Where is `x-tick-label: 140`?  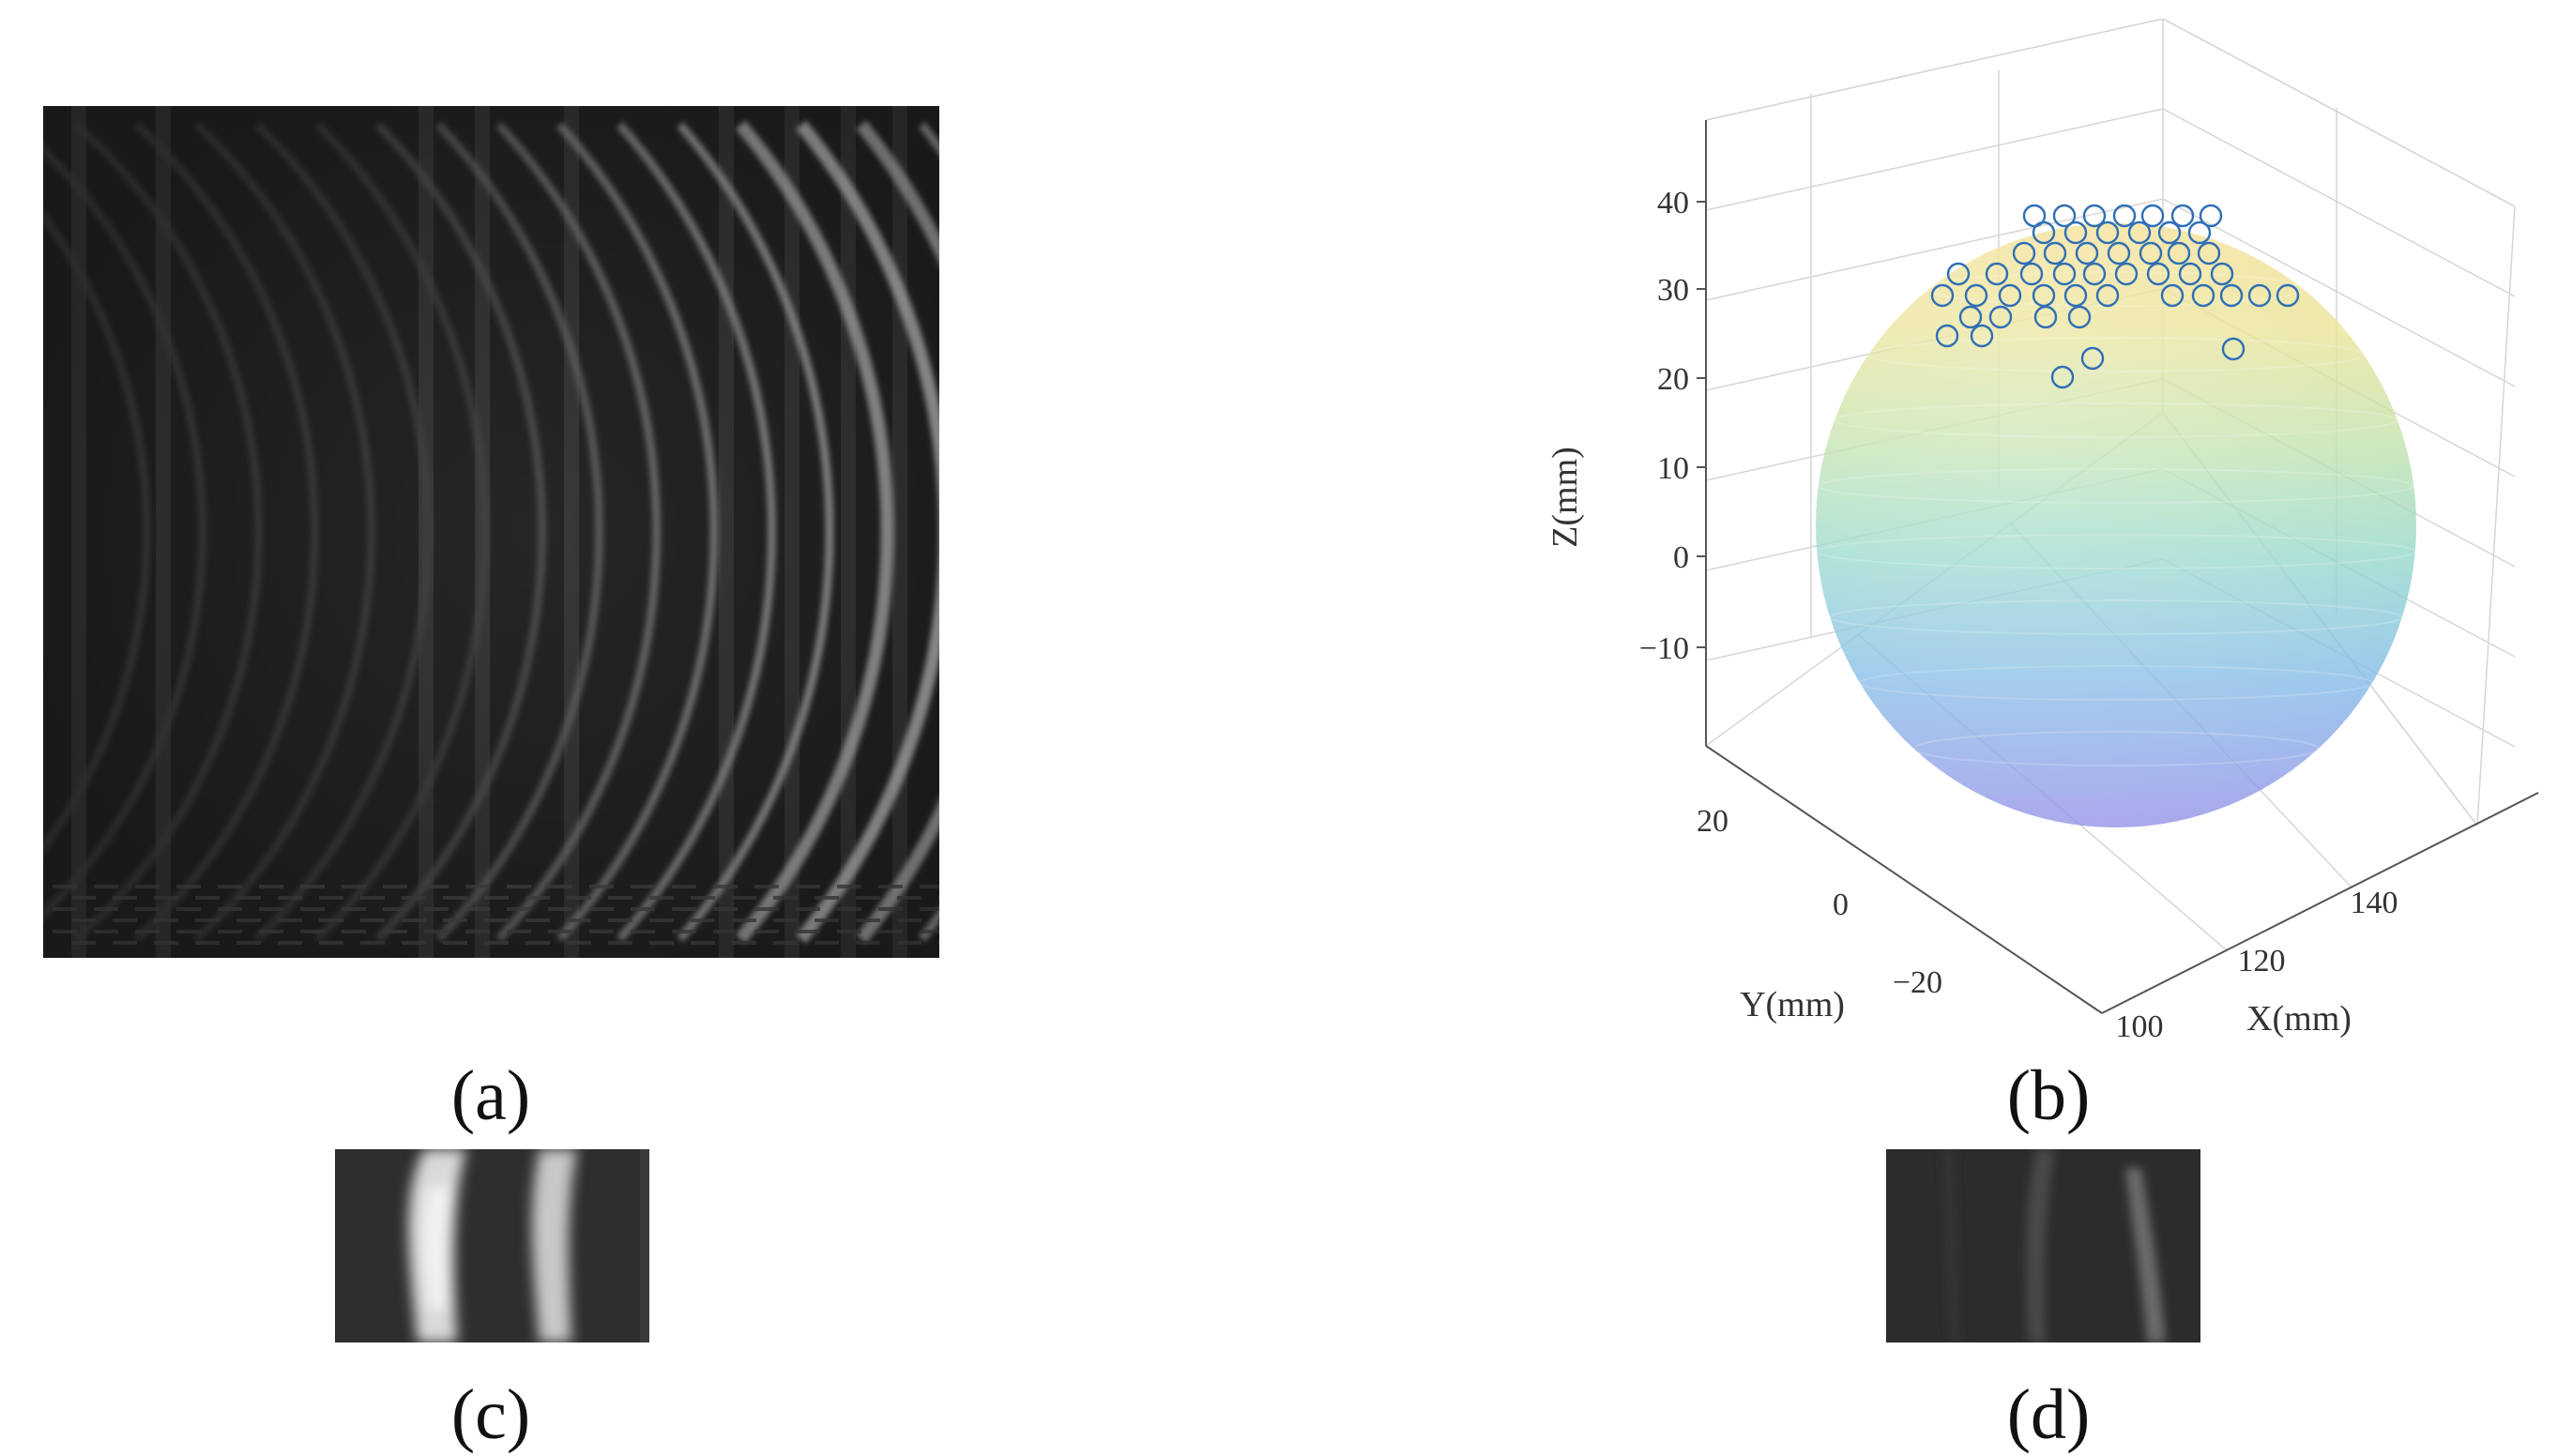
x-tick-label: 140 is located at coordinates (2374, 903).